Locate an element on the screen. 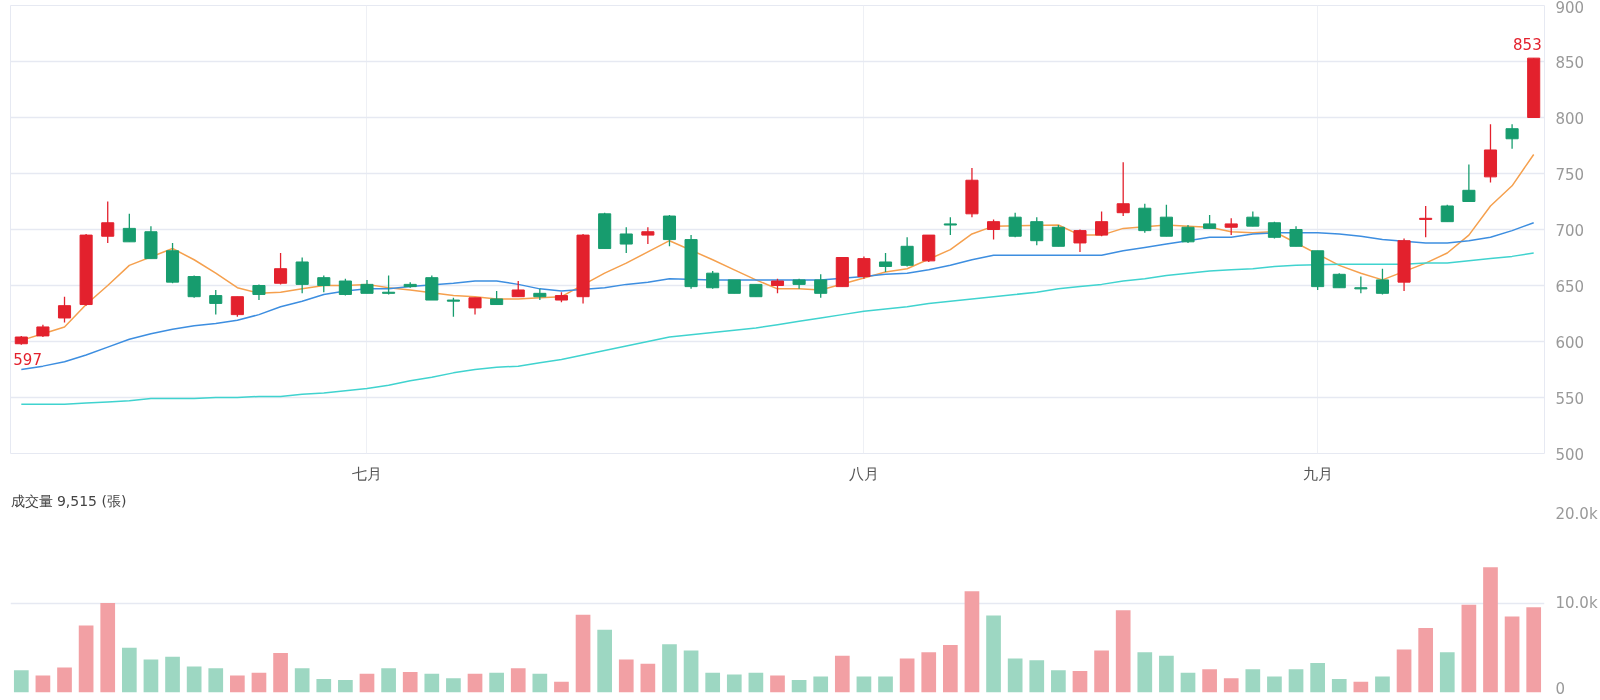  y-tick-label: 10.0k is located at coordinates (1576, 603).